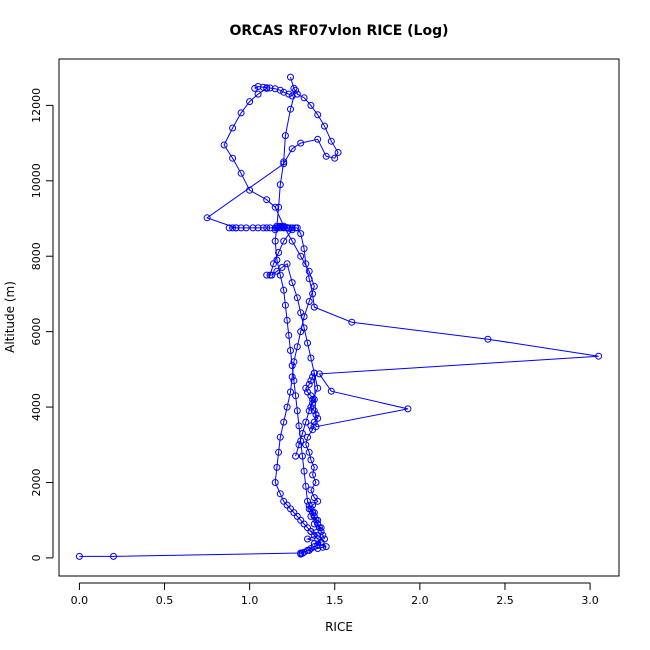  What do you see at coordinates (335, 594) in the screenshot?
I see `x-axis: 0.0 0.5 1.0 1.5 2.0 2.5 3.0` at bounding box center [335, 594].